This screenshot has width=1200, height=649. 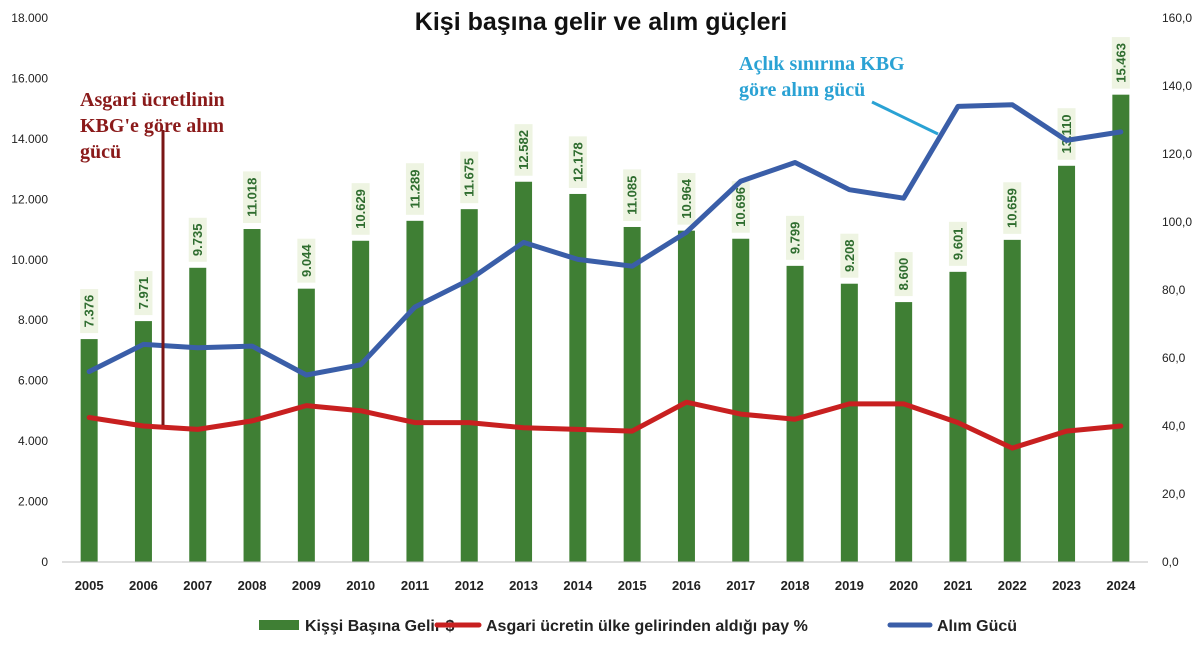 What do you see at coordinates (605, 425) in the screenshot?
I see `share-line` at bounding box center [605, 425].